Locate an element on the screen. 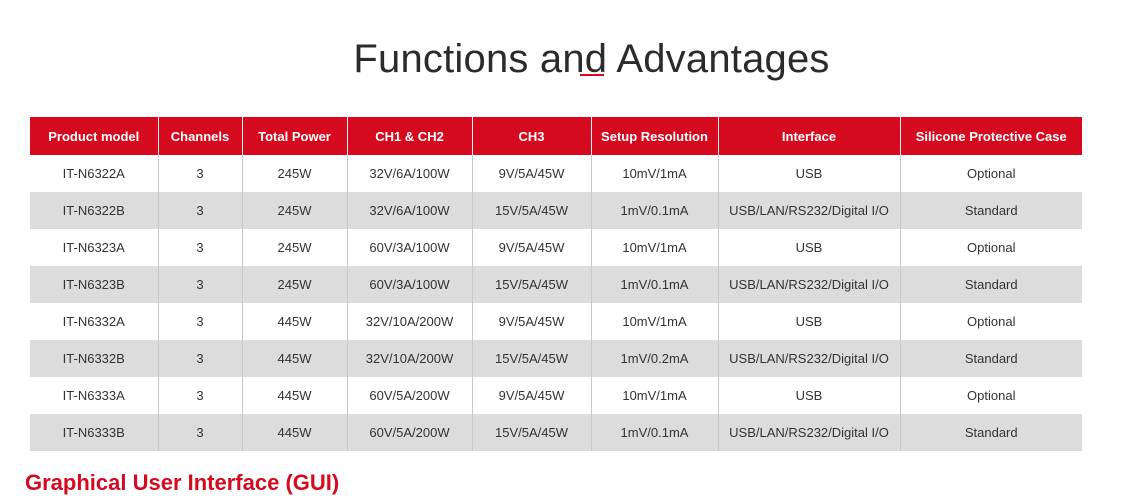 Image resolution: width=1143 pixels, height=496 pixels. title-underline is located at coordinates (592, 75).